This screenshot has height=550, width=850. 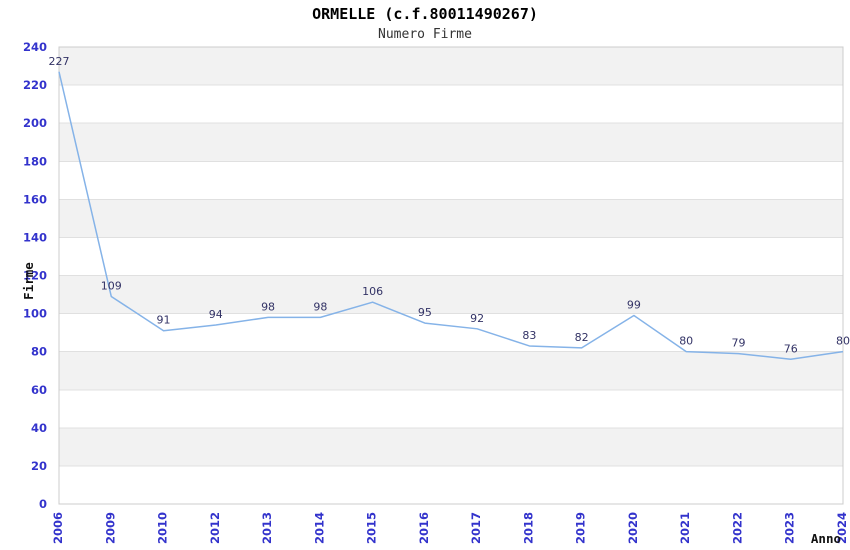 I want to click on x-tick-label: 2014, so click(x=319, y=528).